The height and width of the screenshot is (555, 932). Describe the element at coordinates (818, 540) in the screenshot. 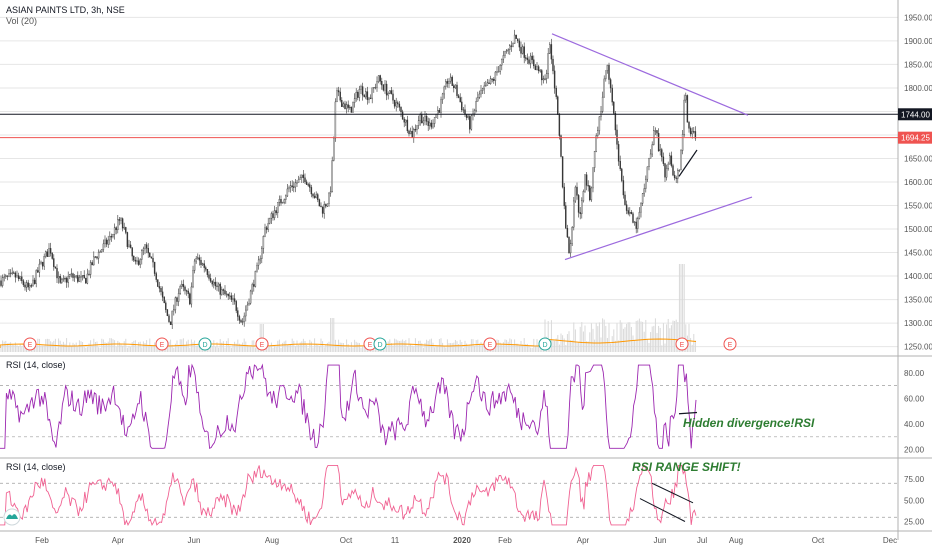

I see `time-tick-label: Oct` at that location.